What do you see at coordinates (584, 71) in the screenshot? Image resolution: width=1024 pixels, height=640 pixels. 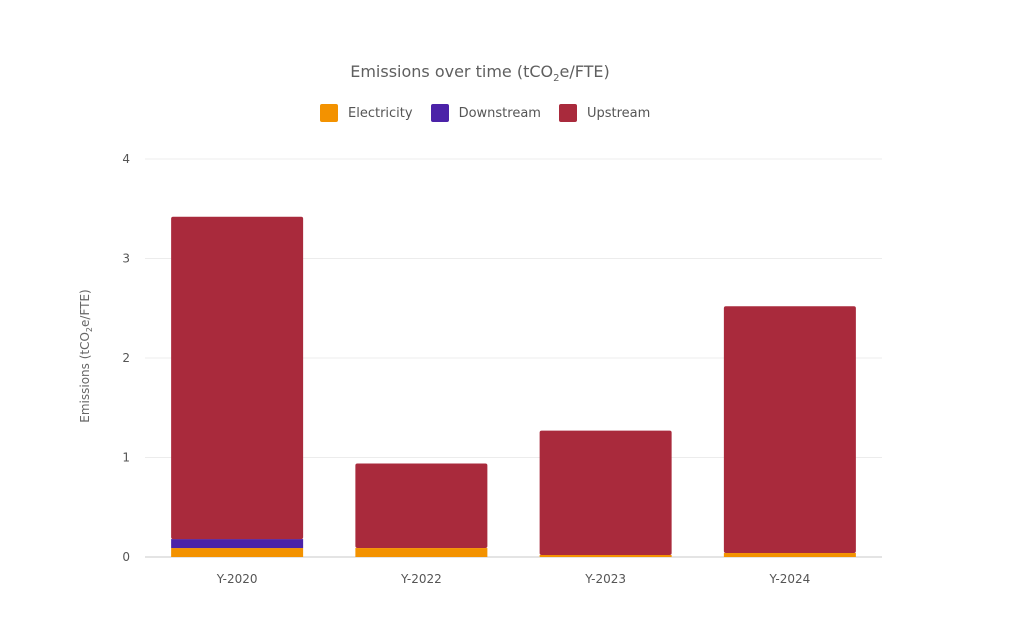 I see `chart-title-suffix: e/FTE)` at bounding box center [584, 71].